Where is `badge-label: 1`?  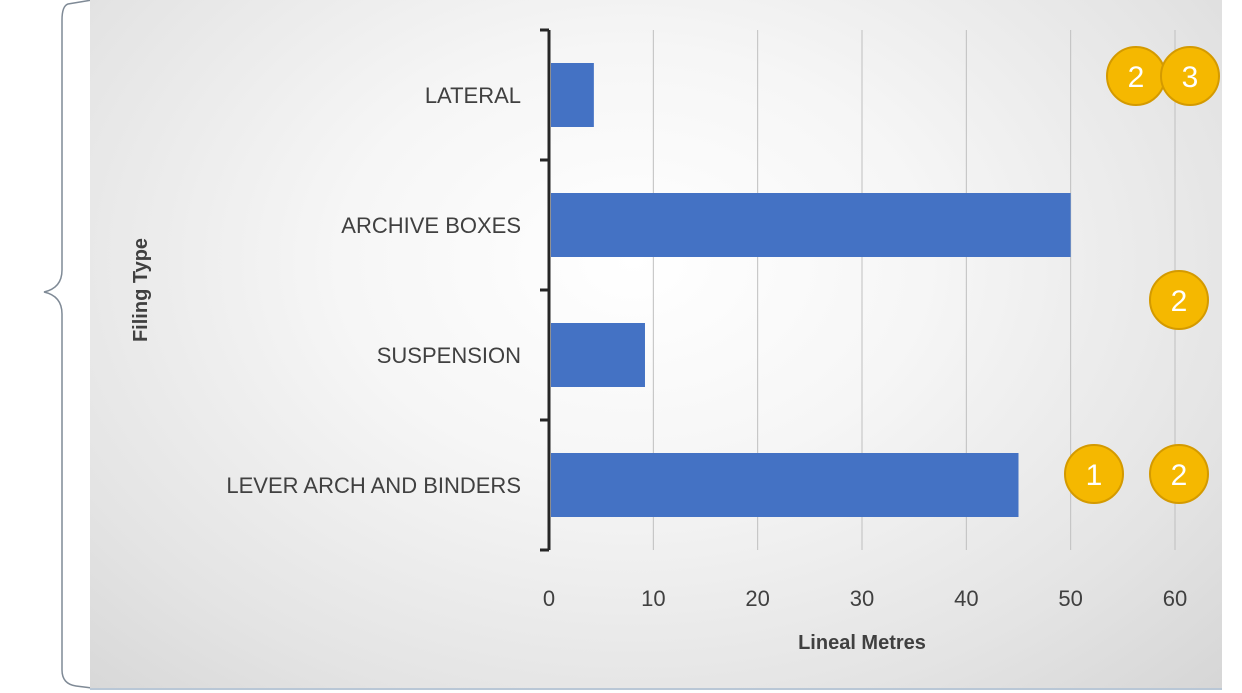
badge-label: 1 is located at coordinates (1094, 475).